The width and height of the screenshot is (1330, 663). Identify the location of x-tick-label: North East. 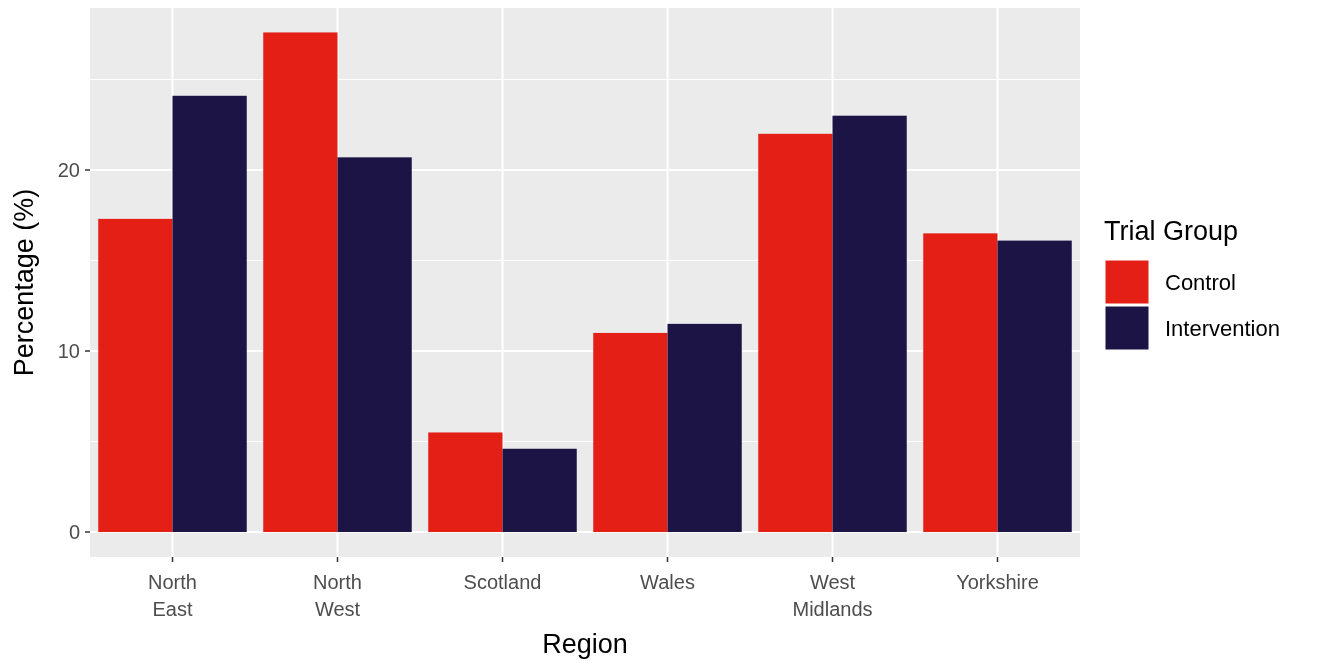
(172, 595).